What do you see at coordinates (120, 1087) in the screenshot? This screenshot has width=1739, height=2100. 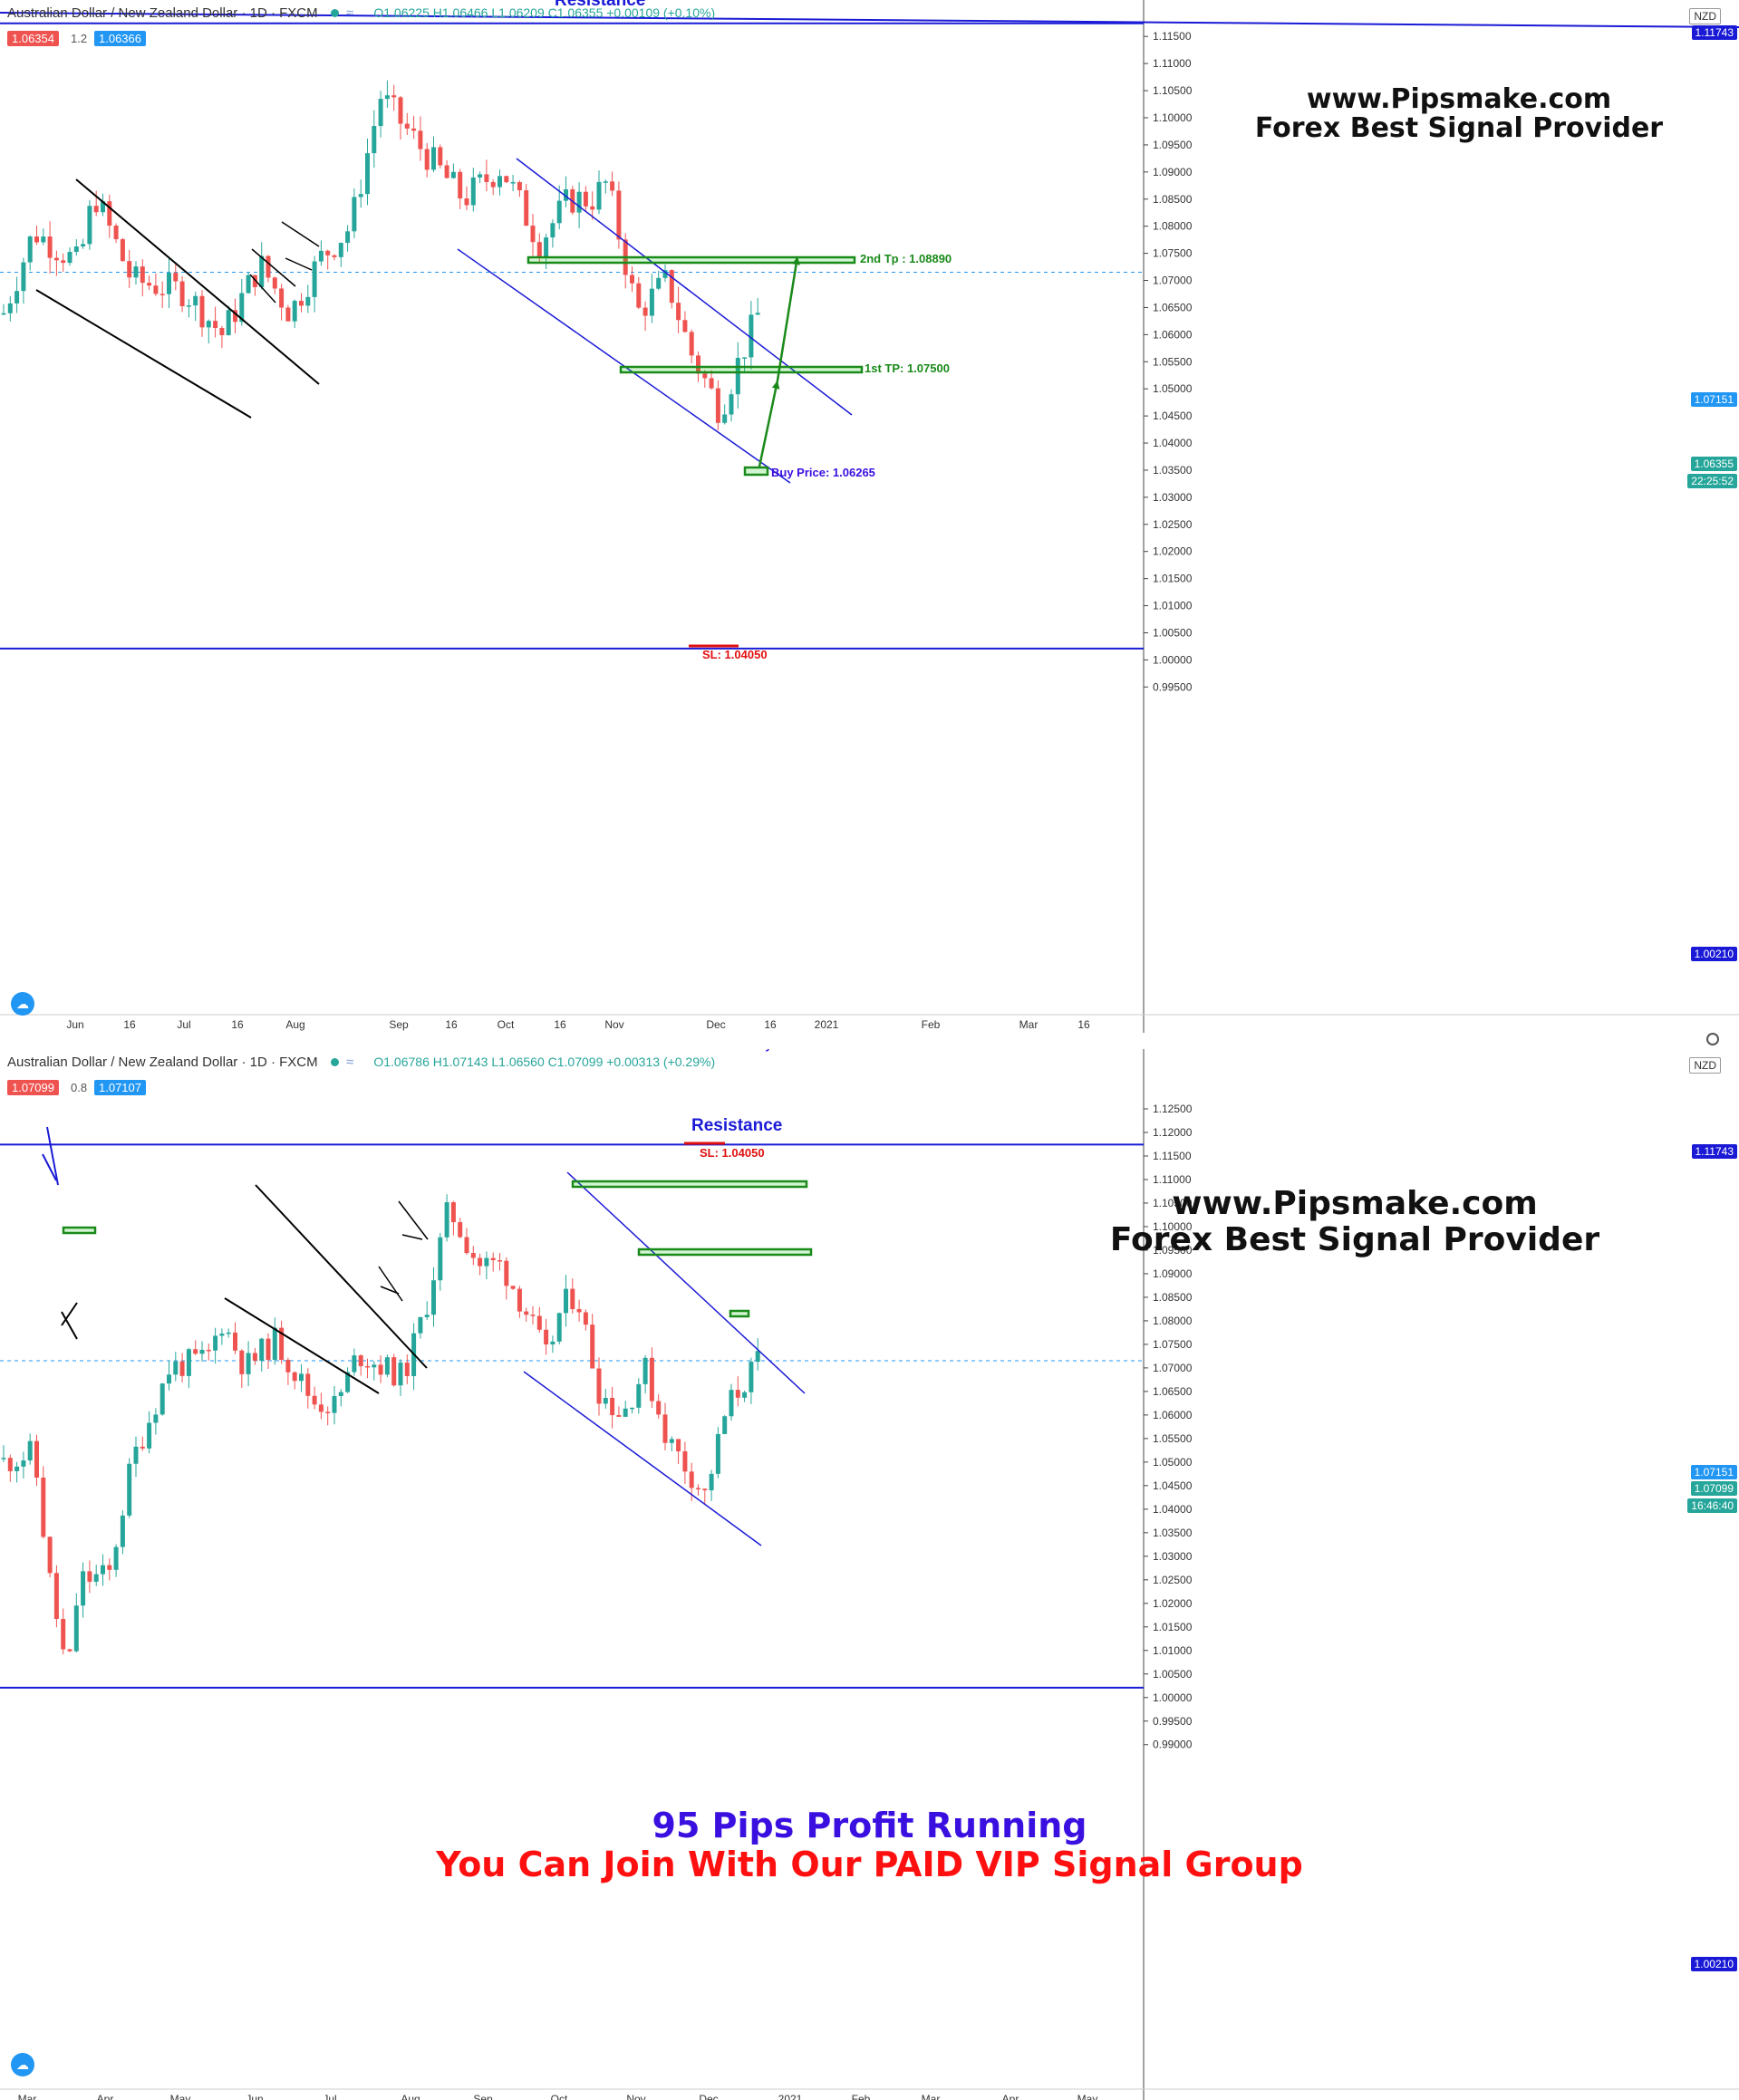 I see `bottom-ask-price: 1.07107` at bounding box center [120, 1087].